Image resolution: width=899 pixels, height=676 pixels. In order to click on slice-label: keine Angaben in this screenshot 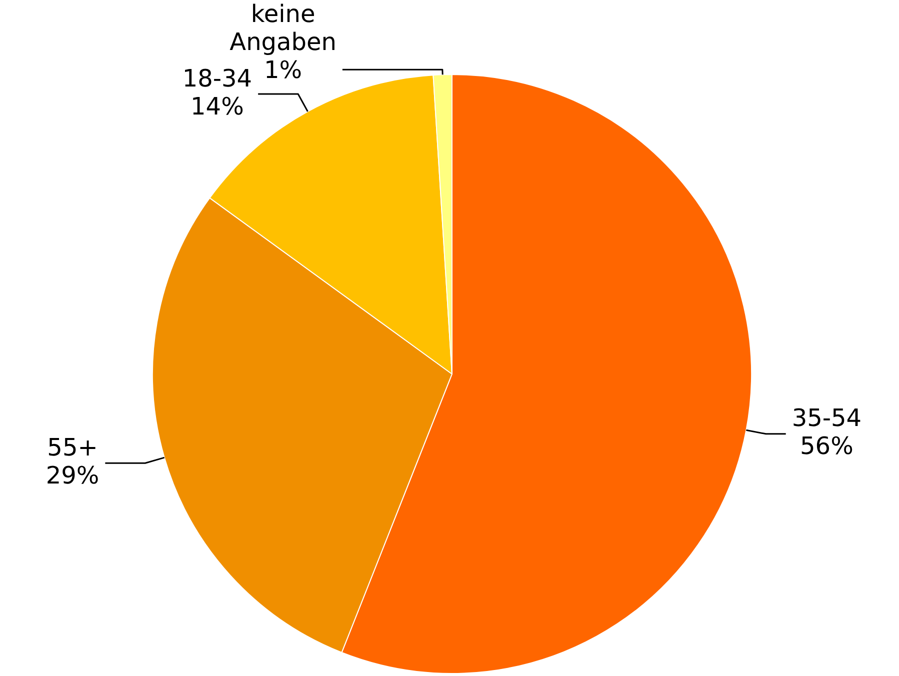, I will do `click(283, 28)`.